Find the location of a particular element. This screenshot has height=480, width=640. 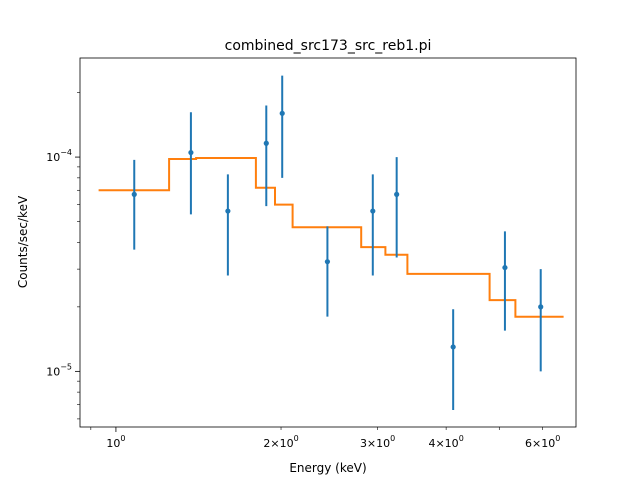

y-tick-label: 10⁻⁵ is located at coordinates (59, 370).